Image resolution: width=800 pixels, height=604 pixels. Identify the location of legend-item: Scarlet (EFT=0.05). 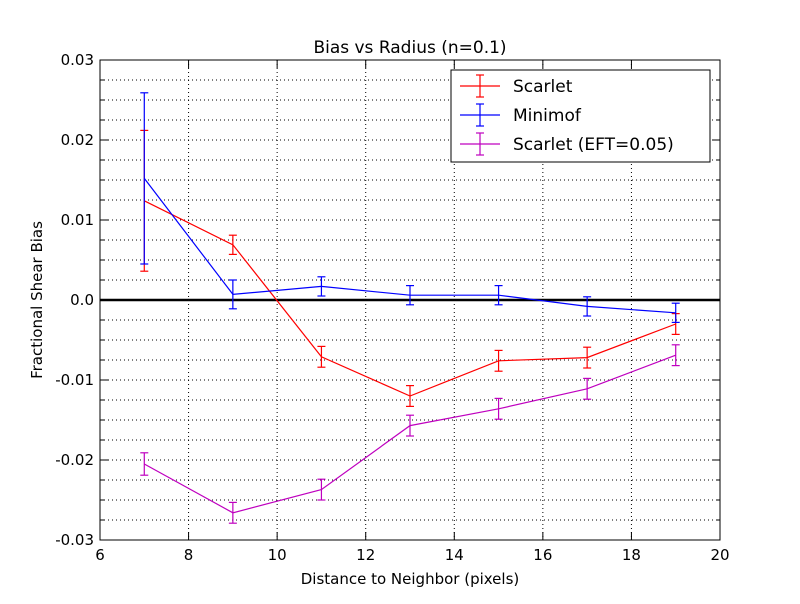
(567, 144).